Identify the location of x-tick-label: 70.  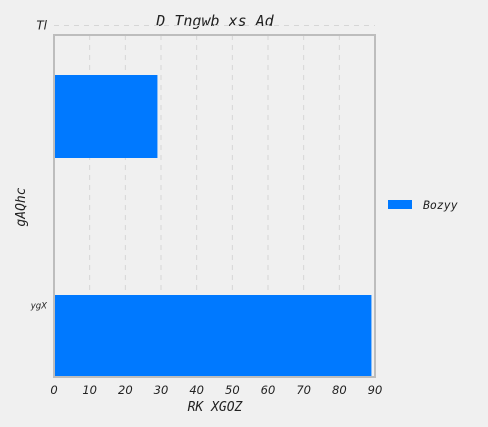
(303, 390).